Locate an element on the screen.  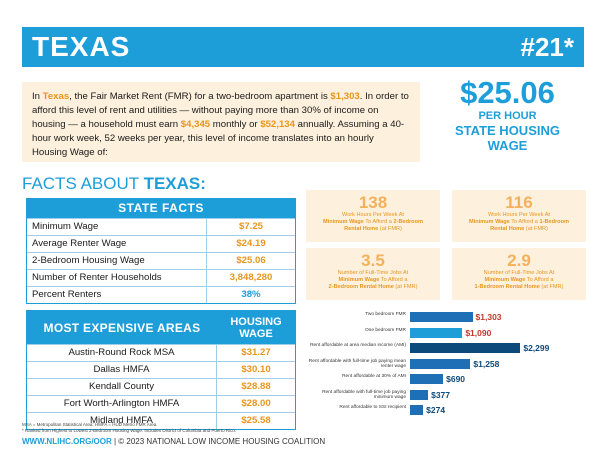
area-wage: $25.58 is located at coordinates (256, 420).